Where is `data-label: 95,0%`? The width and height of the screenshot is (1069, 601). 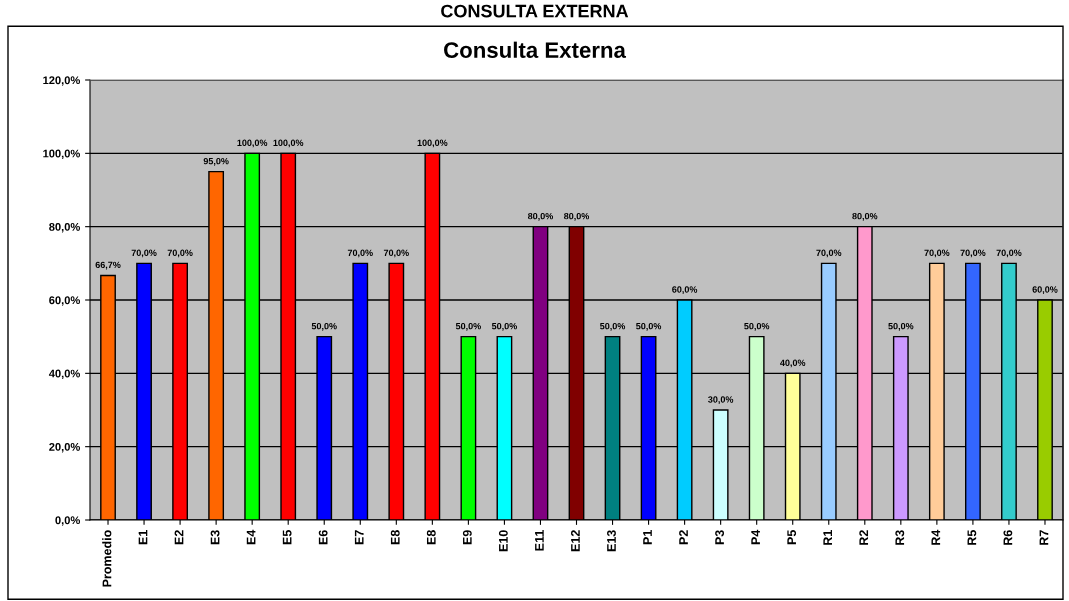 data-label: 95,0% is located at coordinates (216, 161).